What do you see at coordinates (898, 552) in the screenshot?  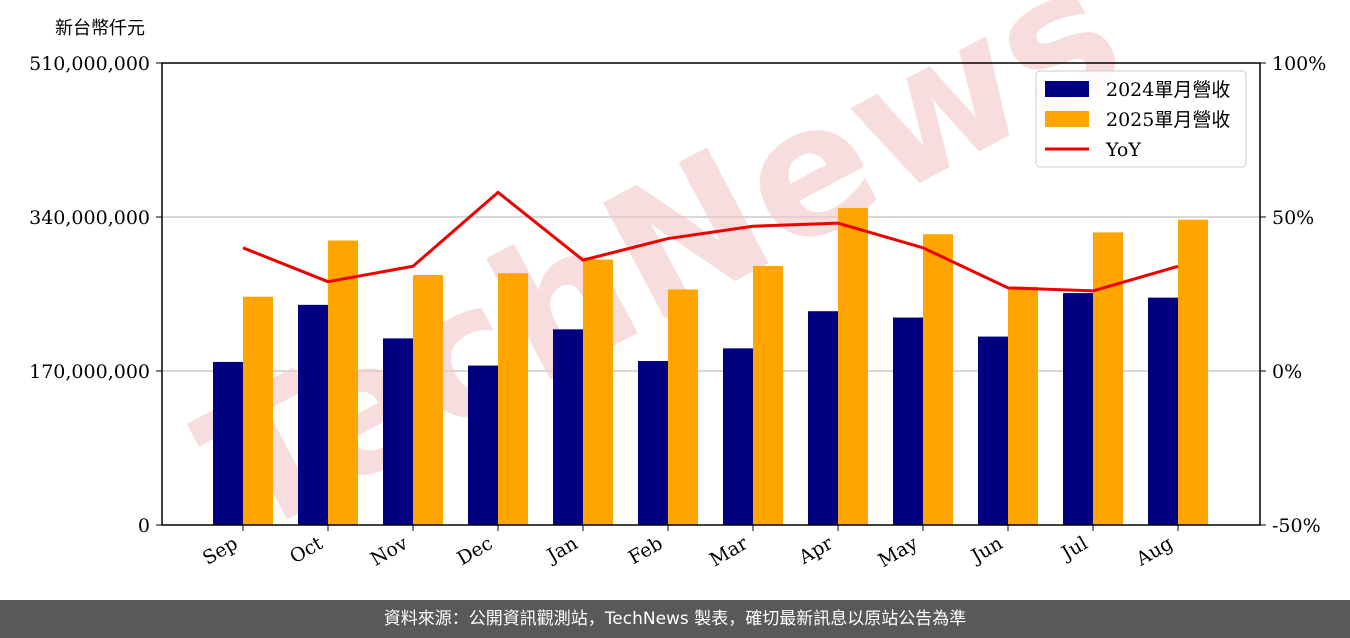 I see `x-tick-label: May` at bounding box center [898, 552].